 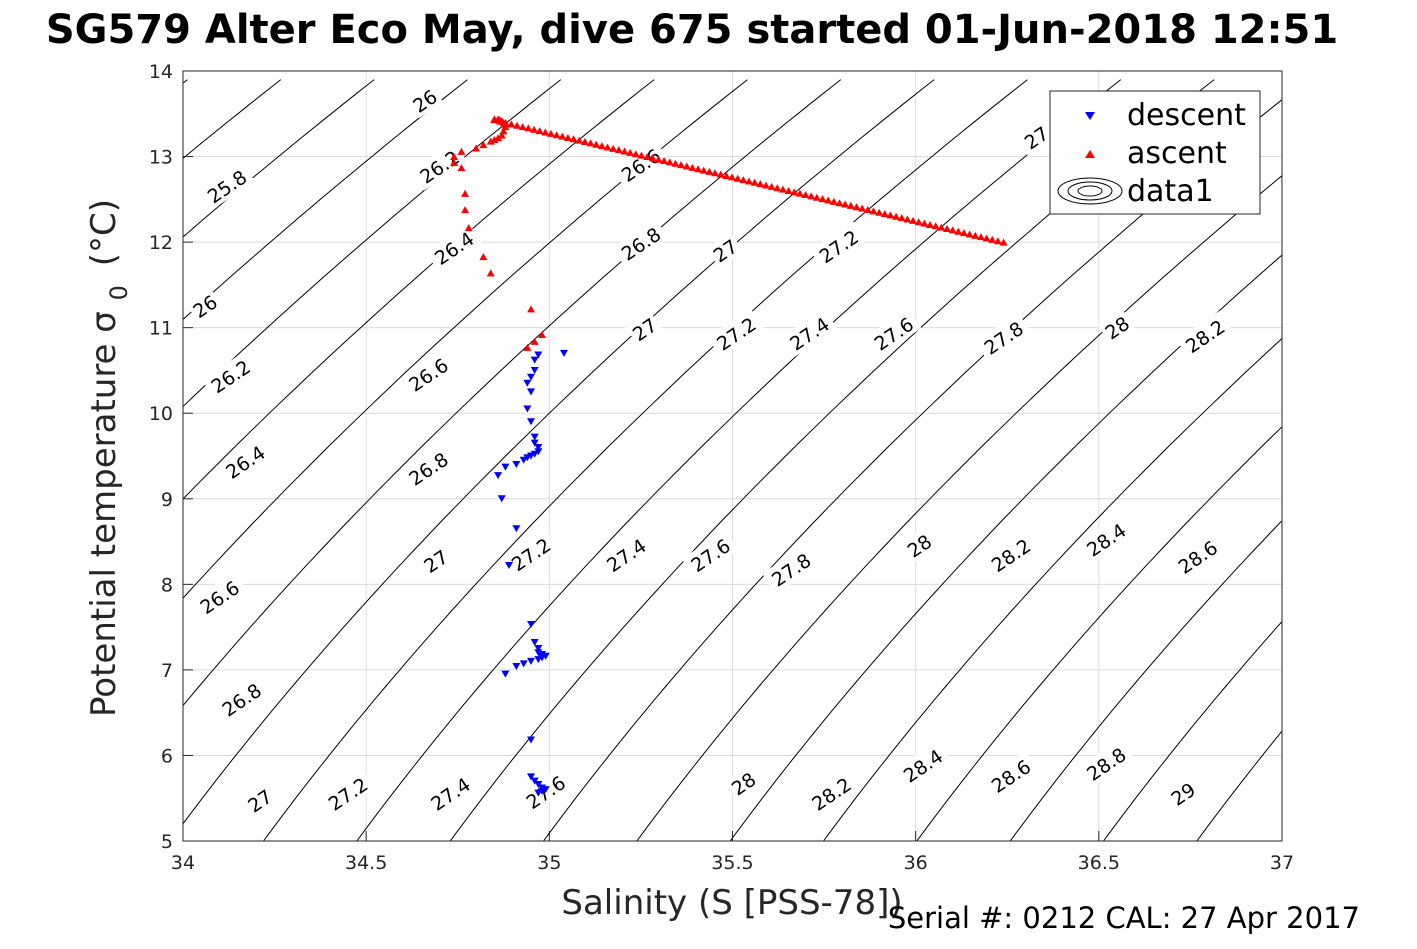 What do you see at coordinates (1090, 116) in the screenshot?
I see `legend-descent-marker` at bounding box center [1090, 116].